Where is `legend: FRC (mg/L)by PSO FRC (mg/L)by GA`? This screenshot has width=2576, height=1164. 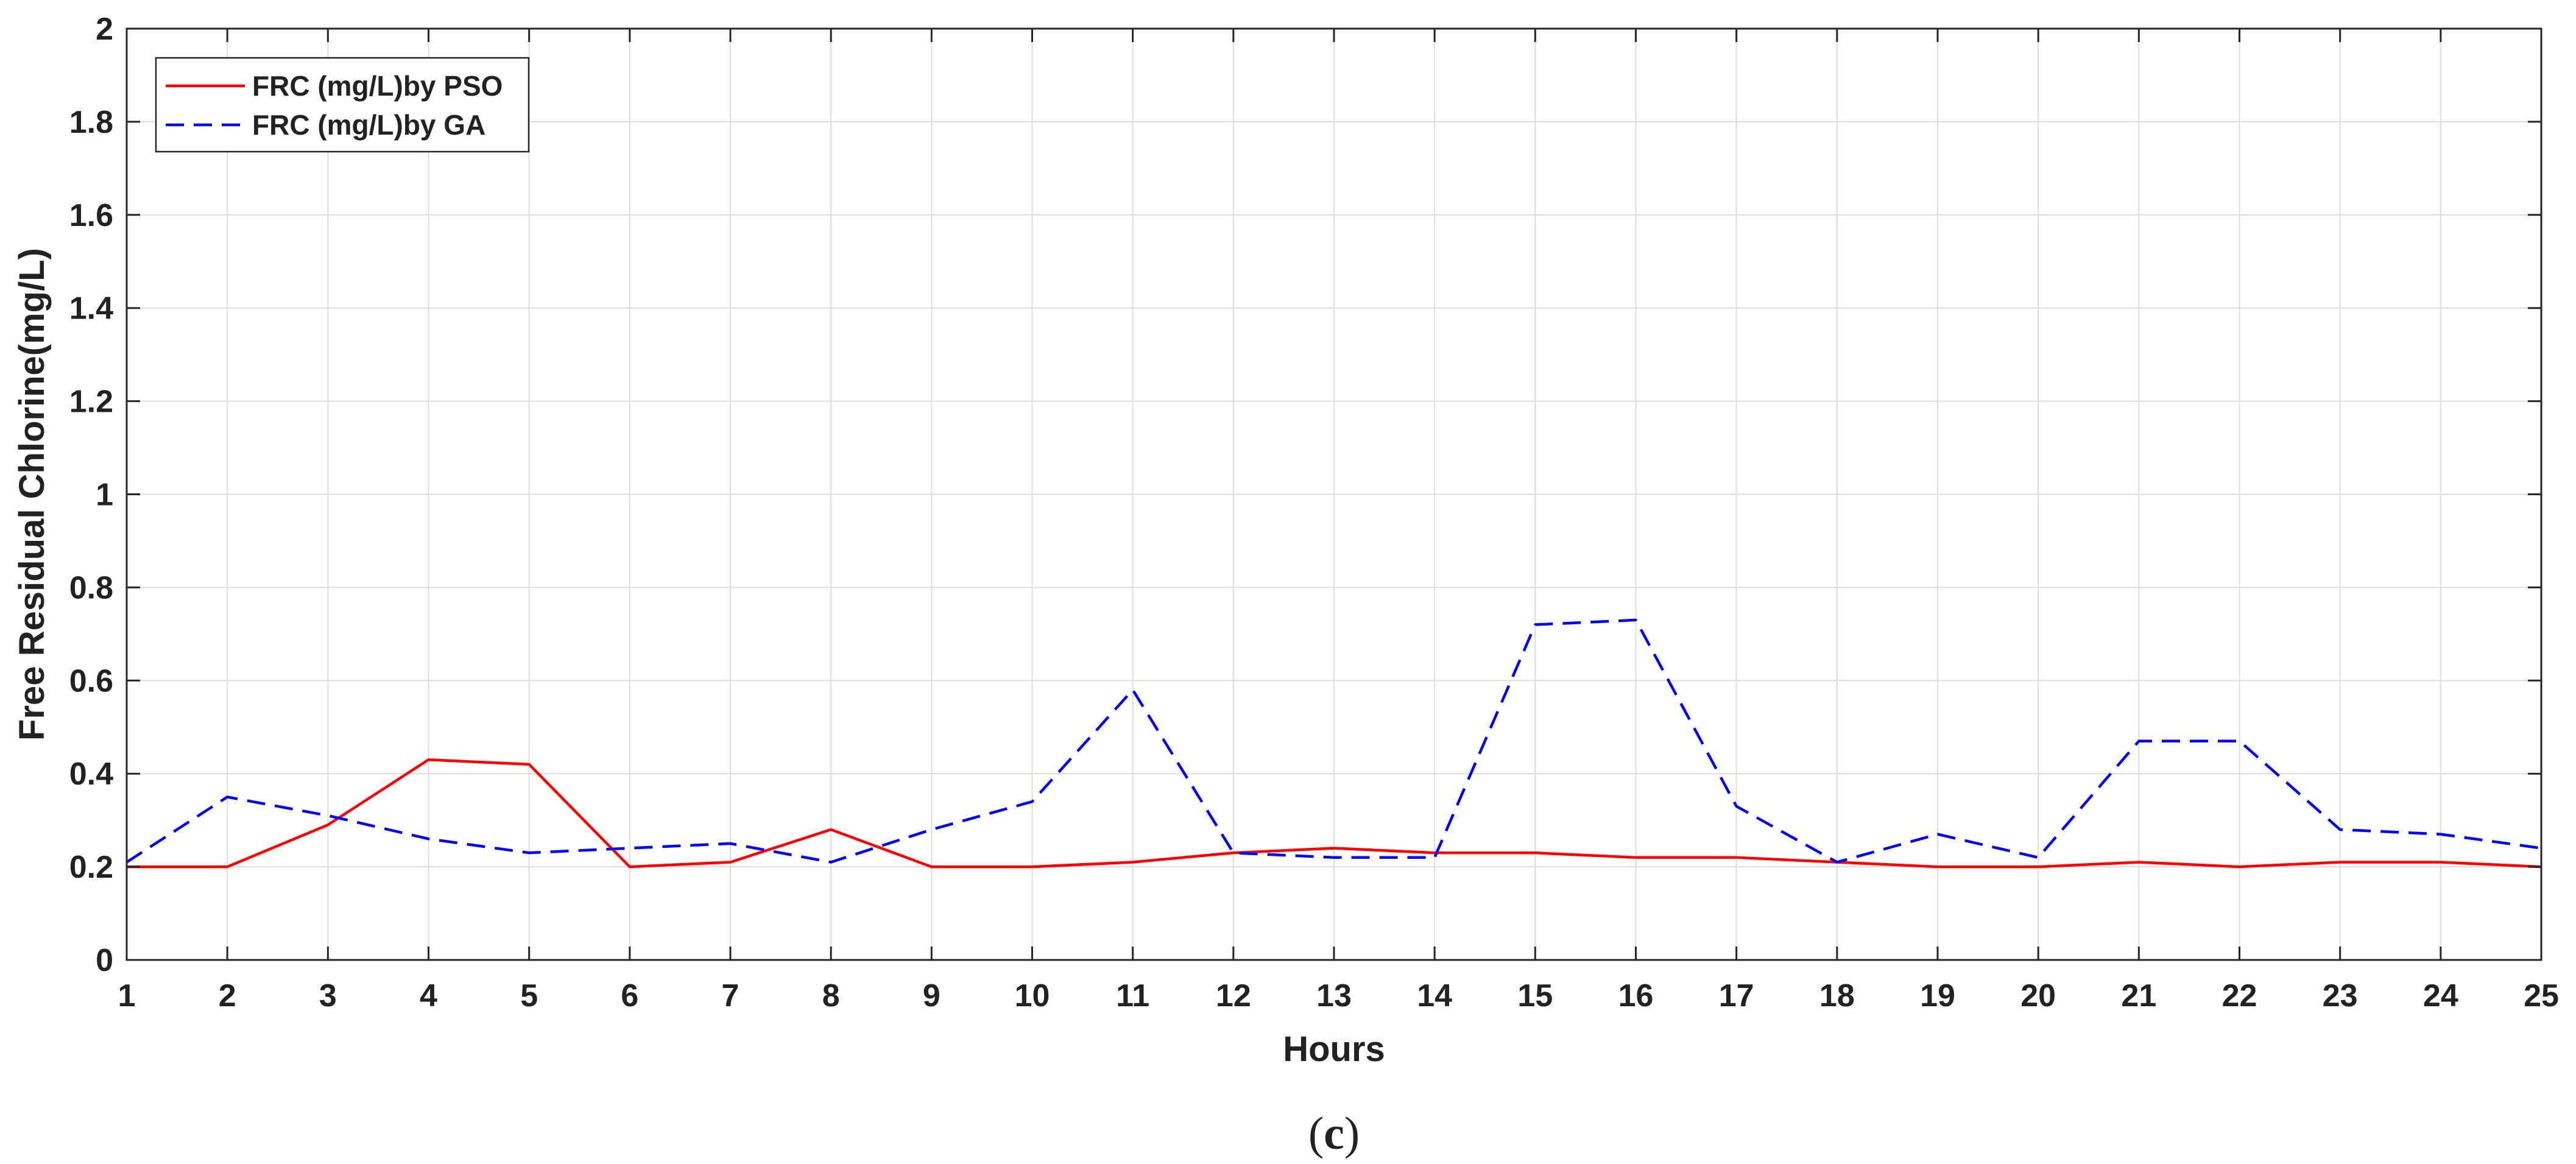
legend: FRC (mg/L)by PSO FRC (mg/L)by GA is located at coordinates (343, 105).